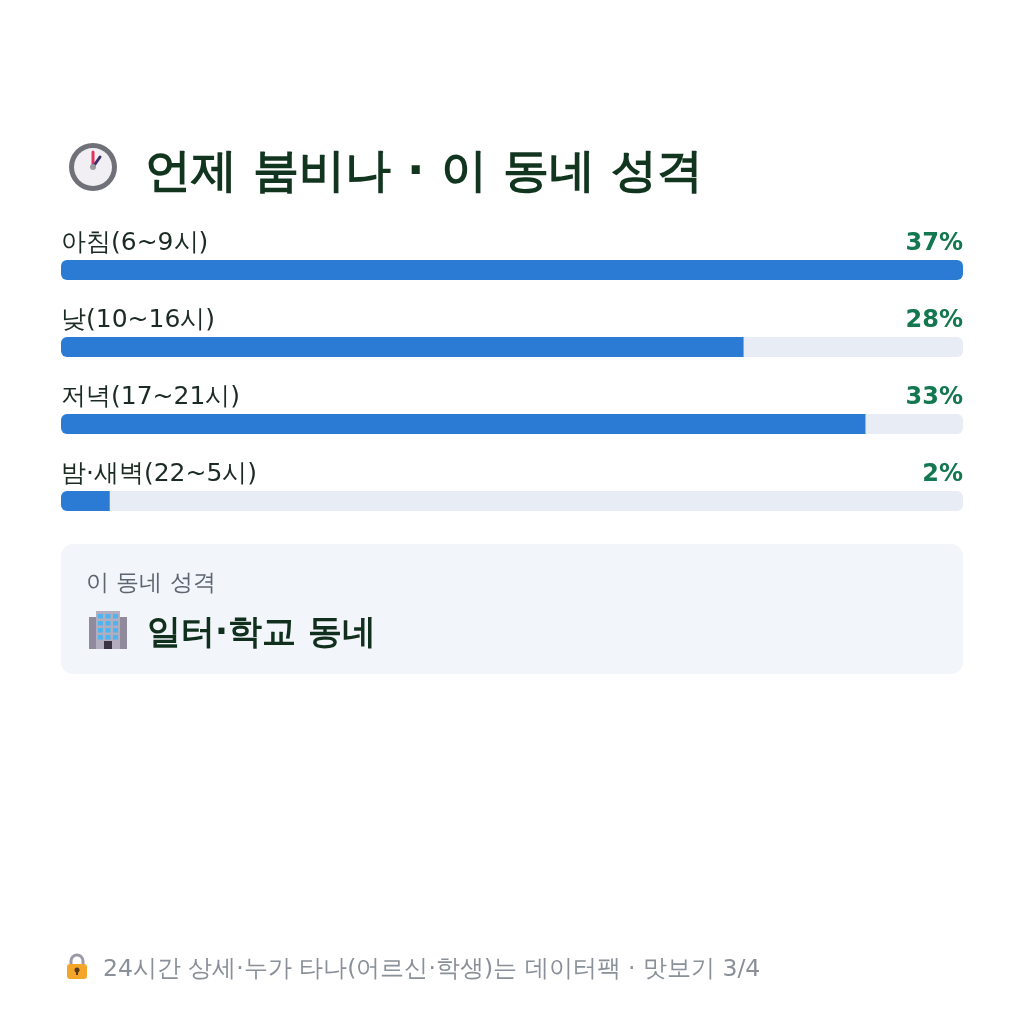 Image resolution: width=1024 pixels, height=1024 pixels. What do you see at coordinates (934, 242) in the screenshot?
I see `value-label: 37%` at bounding box center [934, 242].